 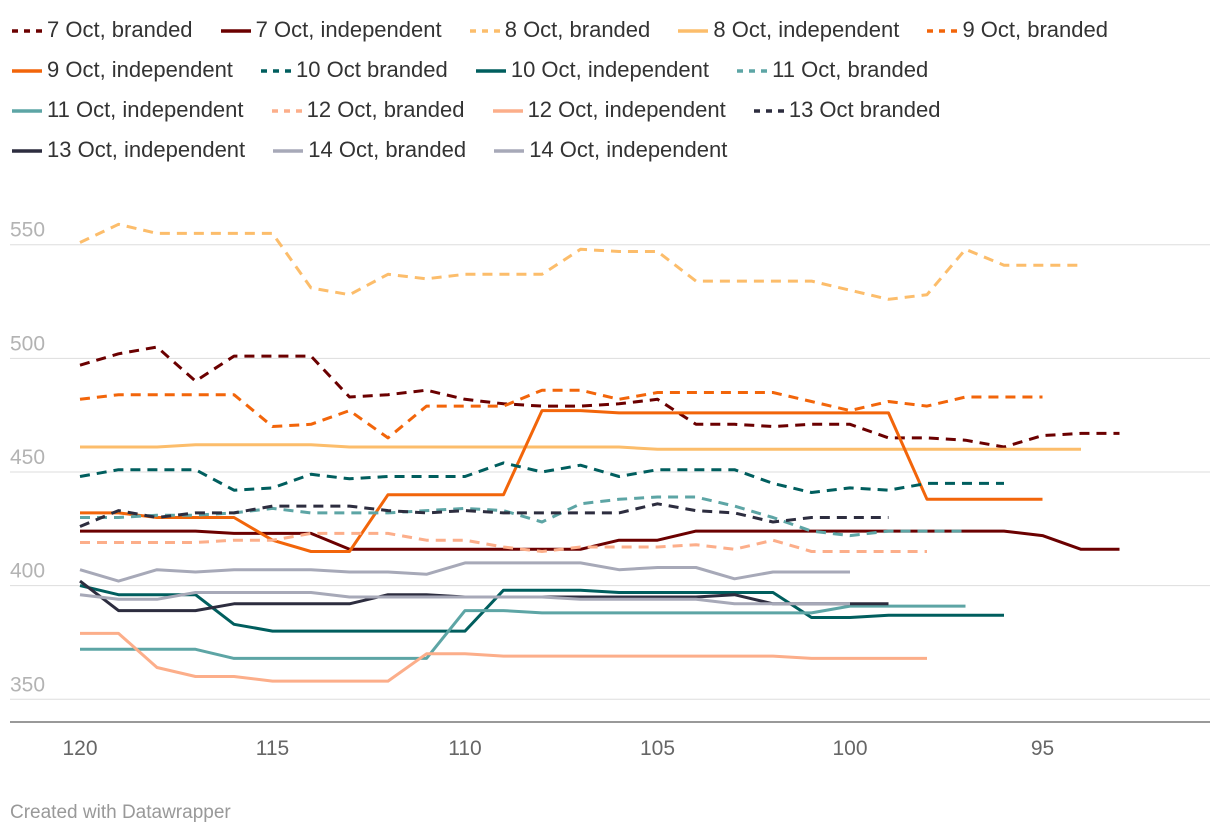 What do you see at coordinates (385, 109) in the screenshot?
I see `legend-label: 12 Oct, branded` at bounding box center [385, 109].